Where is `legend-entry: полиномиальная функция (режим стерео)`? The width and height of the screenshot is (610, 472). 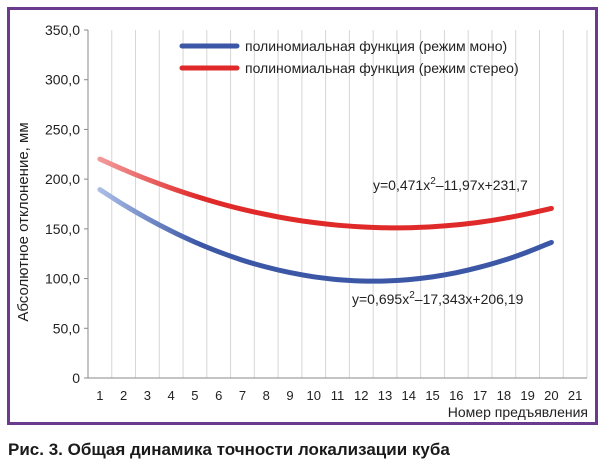
legend-entry: полиномиальная функция (режим стерео) is located at coordinates (382, 68).